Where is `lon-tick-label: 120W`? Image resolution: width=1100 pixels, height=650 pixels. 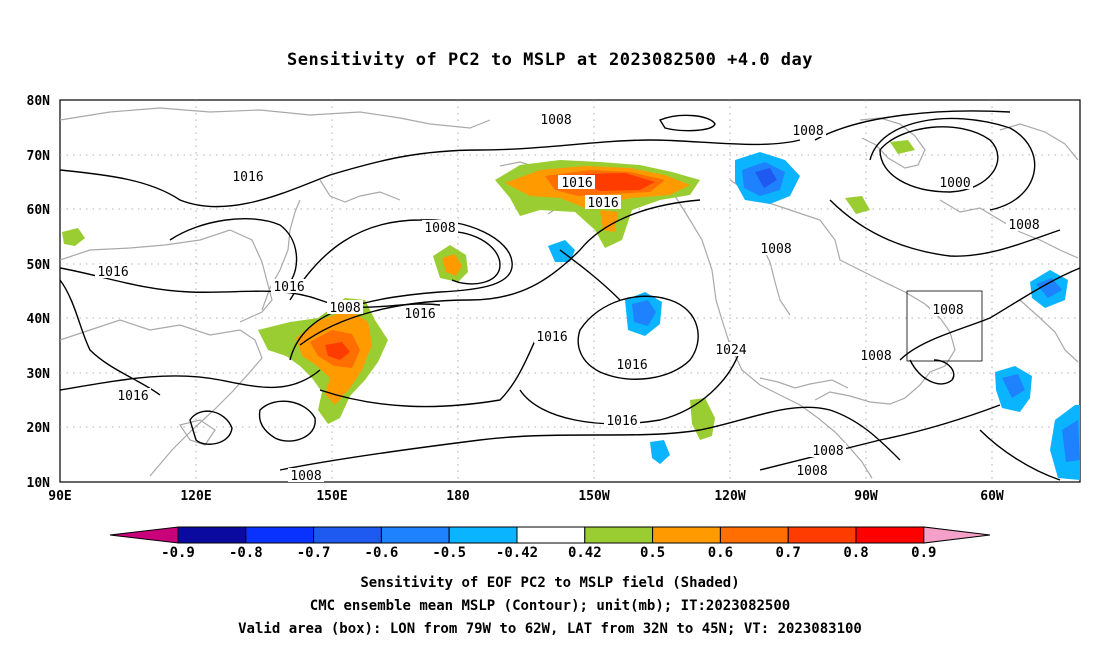
lon-tick-label: 120W is located at coordinates (729, 496).